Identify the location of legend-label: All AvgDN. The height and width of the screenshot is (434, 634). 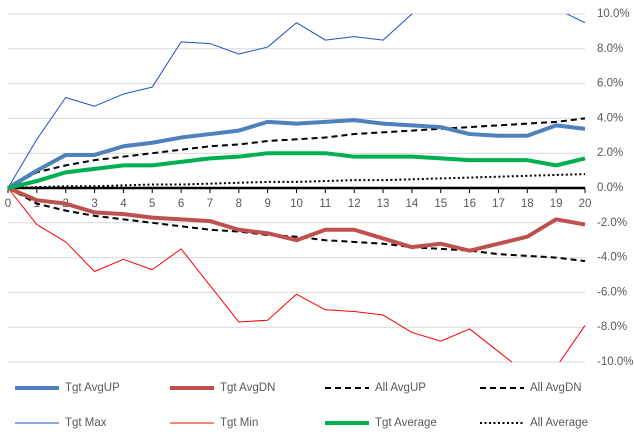
(556, 388).